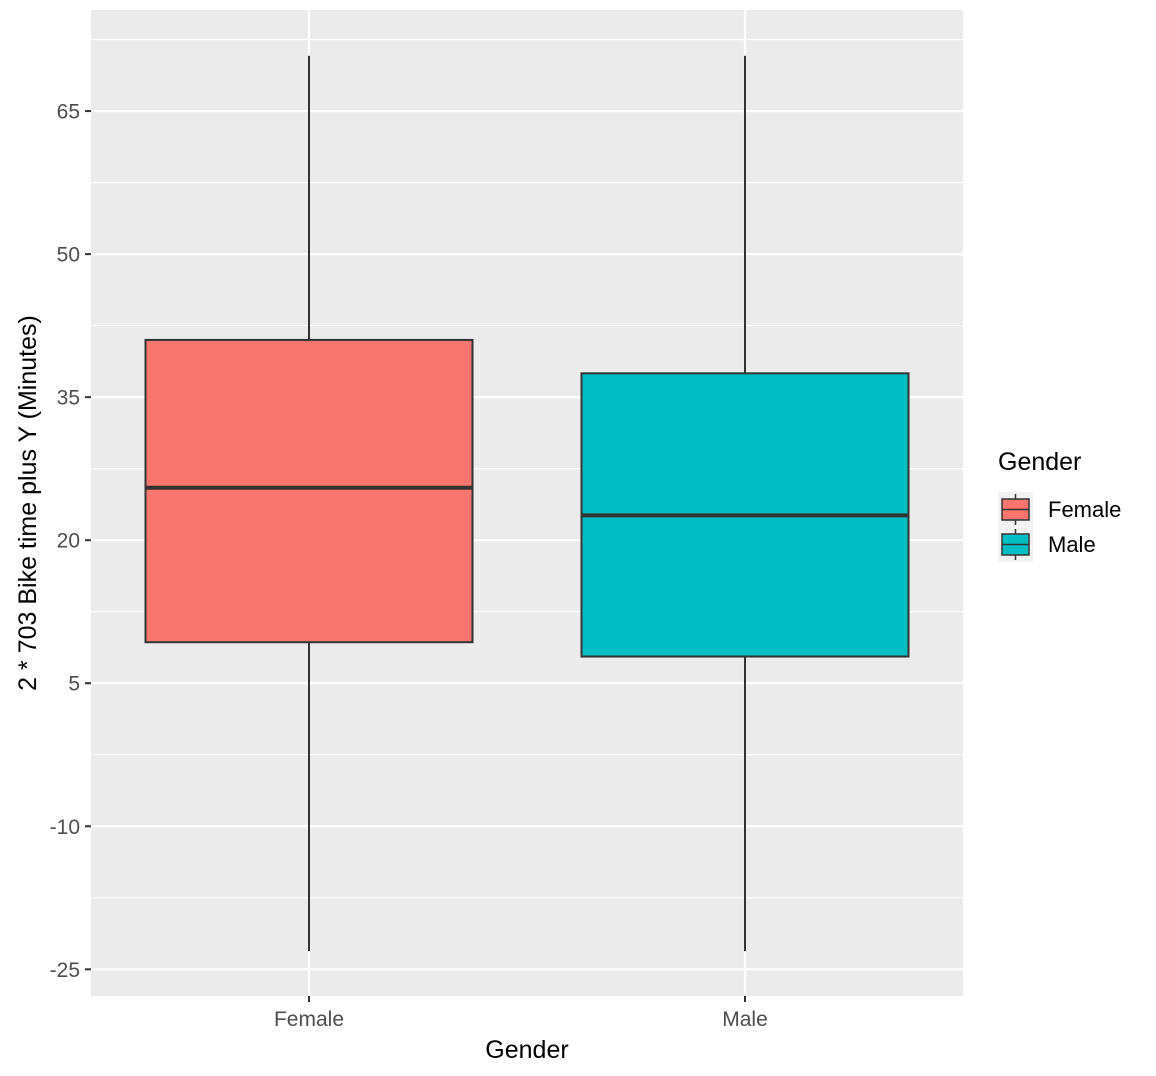 Image resolution: width=1156 pixels, height=1076 pixels. I want to click on legend: Gender Female Male, so click(1059, 505).